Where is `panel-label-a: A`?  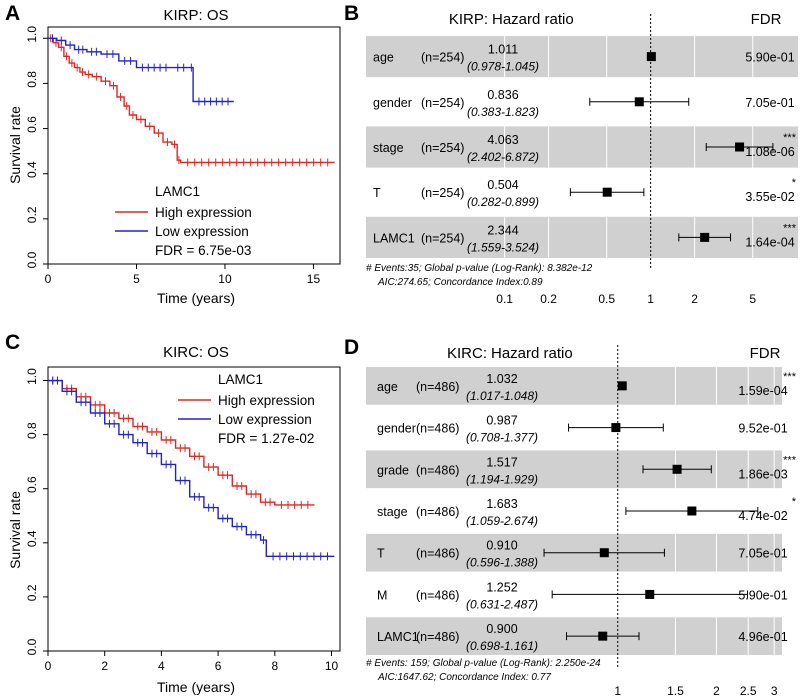 panel-label-a: A is located at coordinates (12, 13).